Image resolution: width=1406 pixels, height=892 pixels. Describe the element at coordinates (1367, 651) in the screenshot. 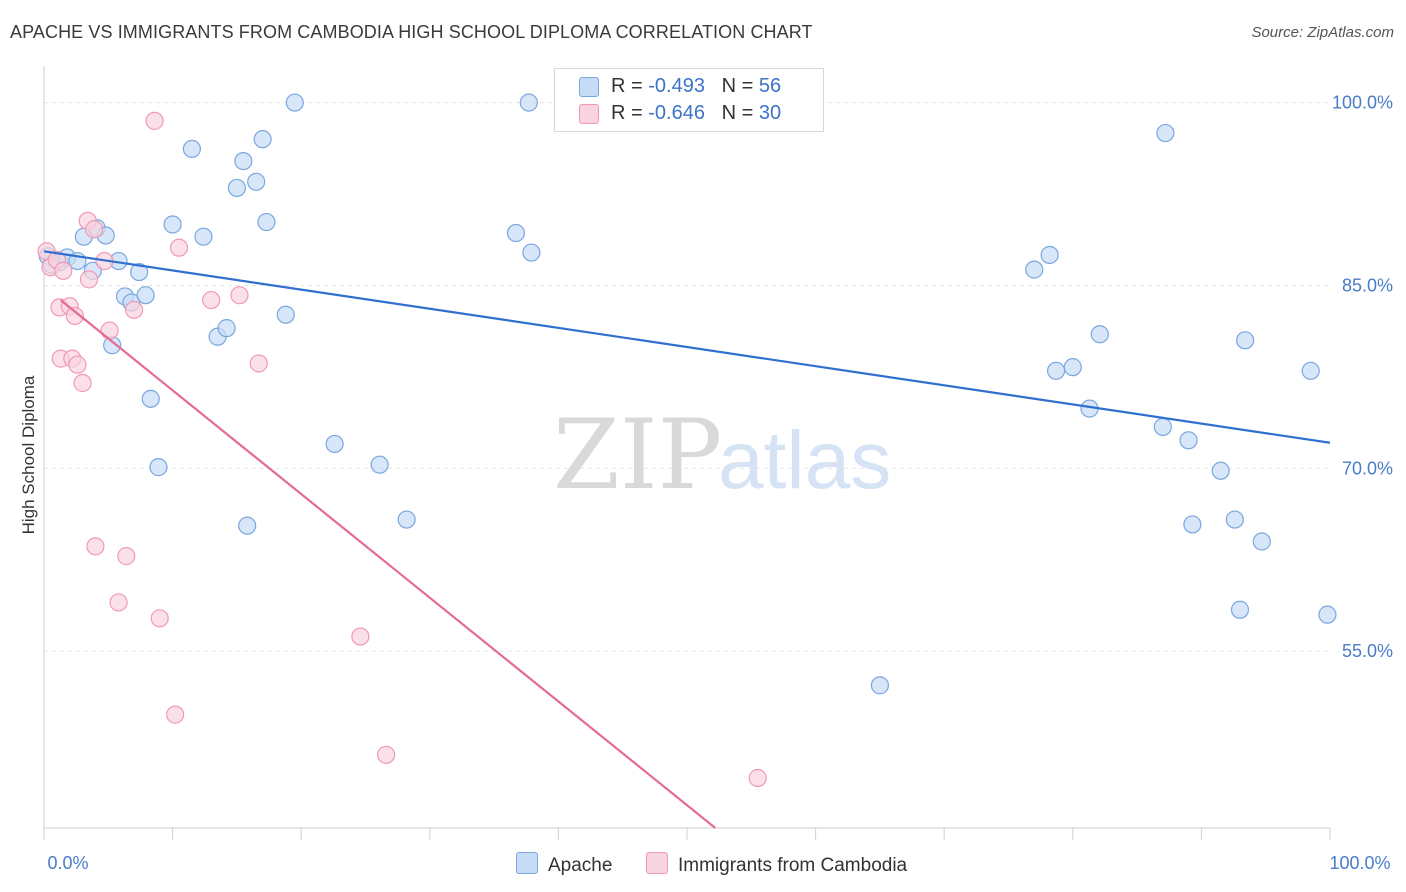

I see `y-tick-label: 55.0%` at that location.